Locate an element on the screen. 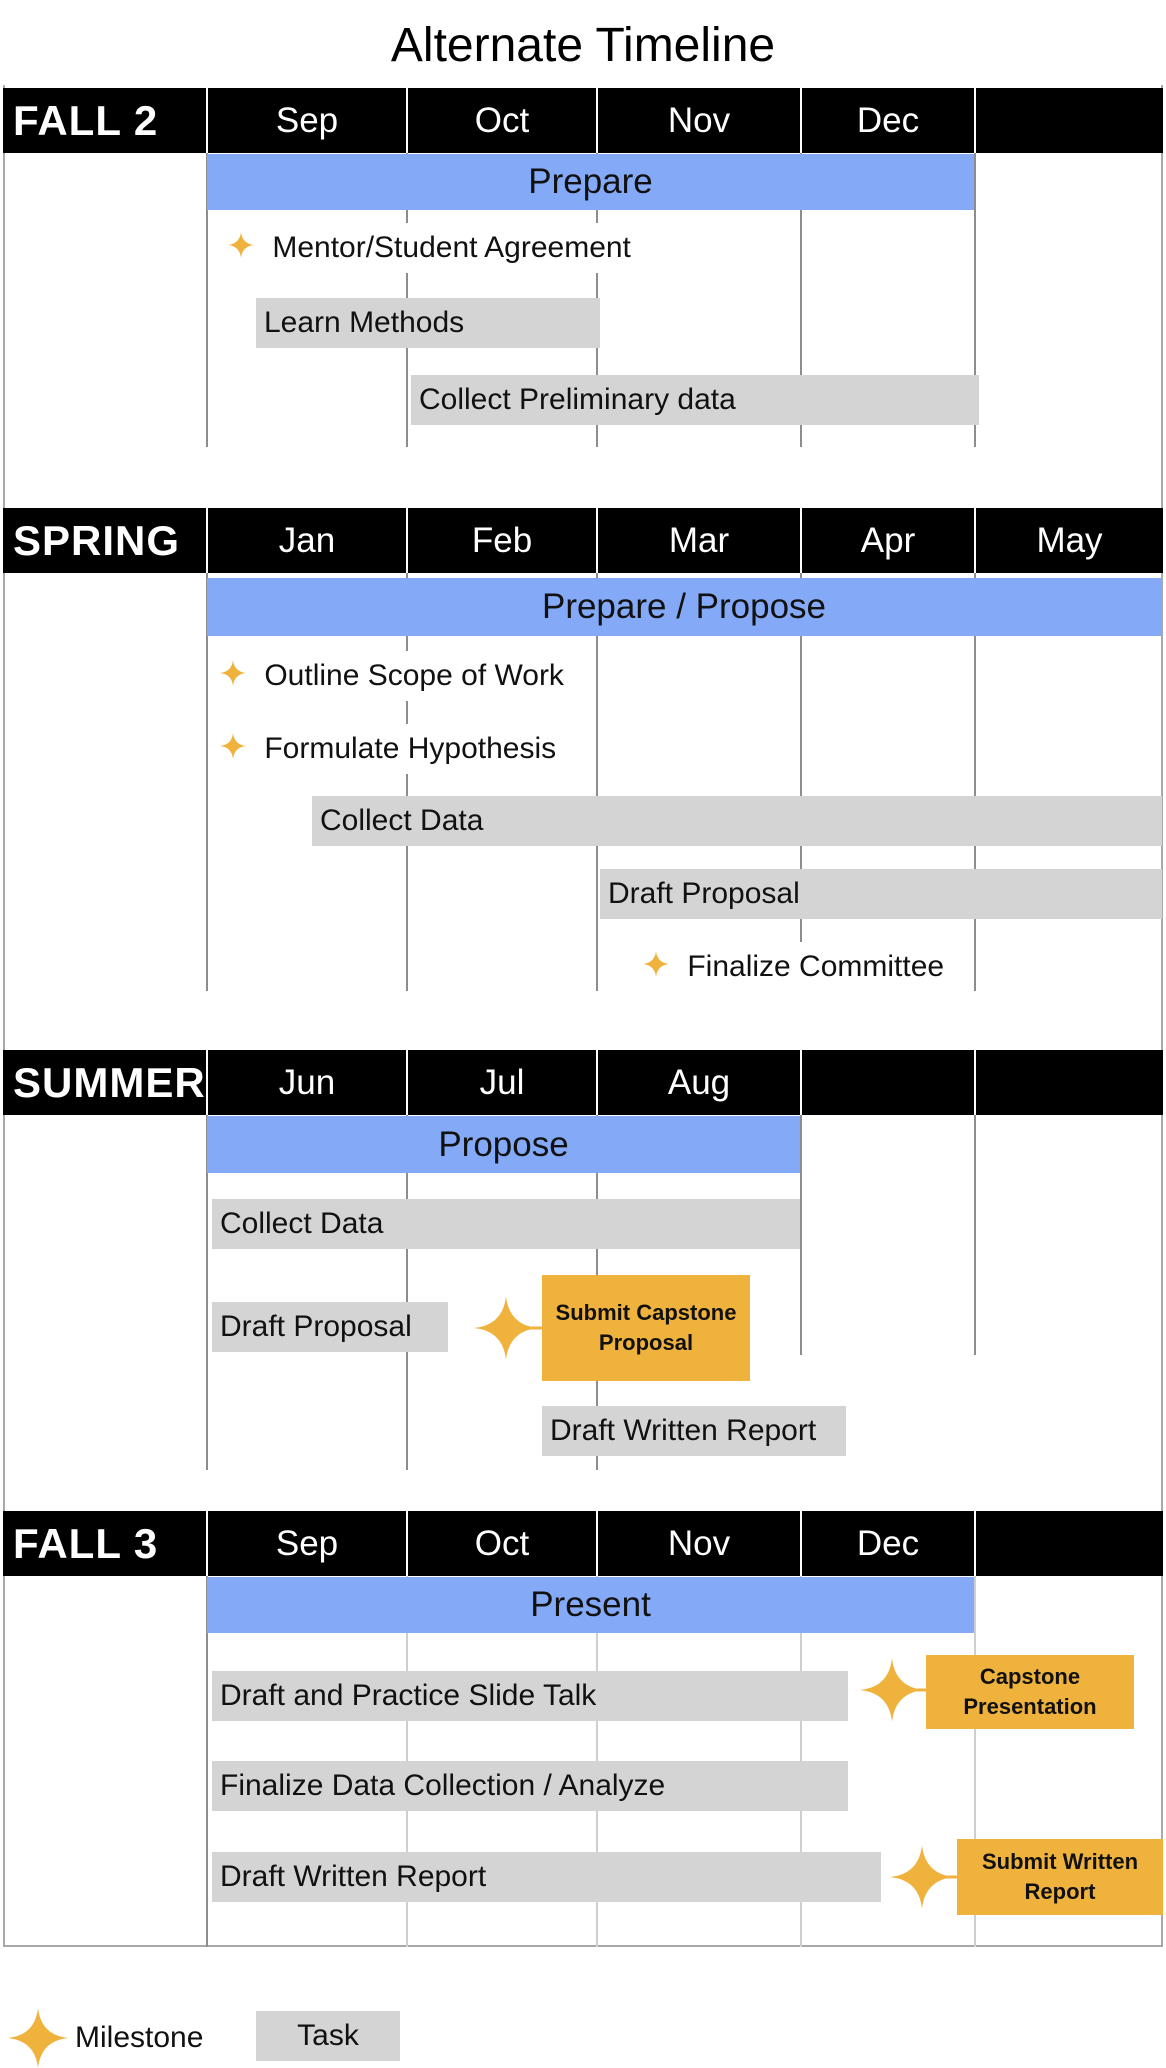 Image resolution: width=1166 pixels, height=2068 pixels. legend-milestone-label: Milestone is located at coordinates (139, 2037).